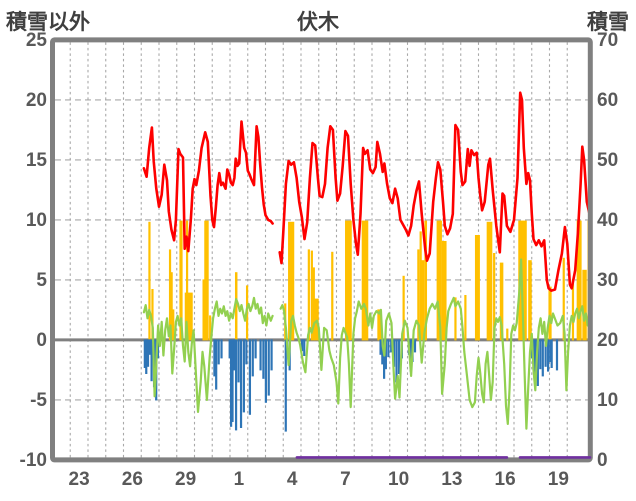 This screenshot has height=501, width=636. What do you see at coordinates (608, 220) in the screenshot?
I see `right-axis-tick: 40` at bounding box center [608, 220].